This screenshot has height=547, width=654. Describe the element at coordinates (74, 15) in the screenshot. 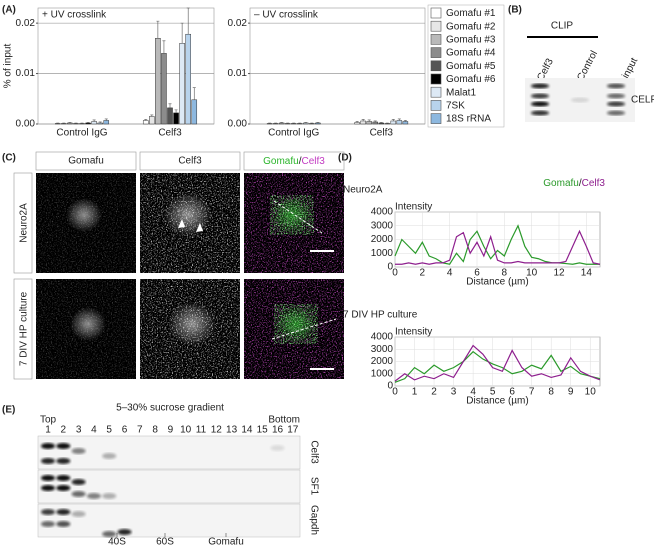

I see `subplot-title: + UV crosslink` at that location.